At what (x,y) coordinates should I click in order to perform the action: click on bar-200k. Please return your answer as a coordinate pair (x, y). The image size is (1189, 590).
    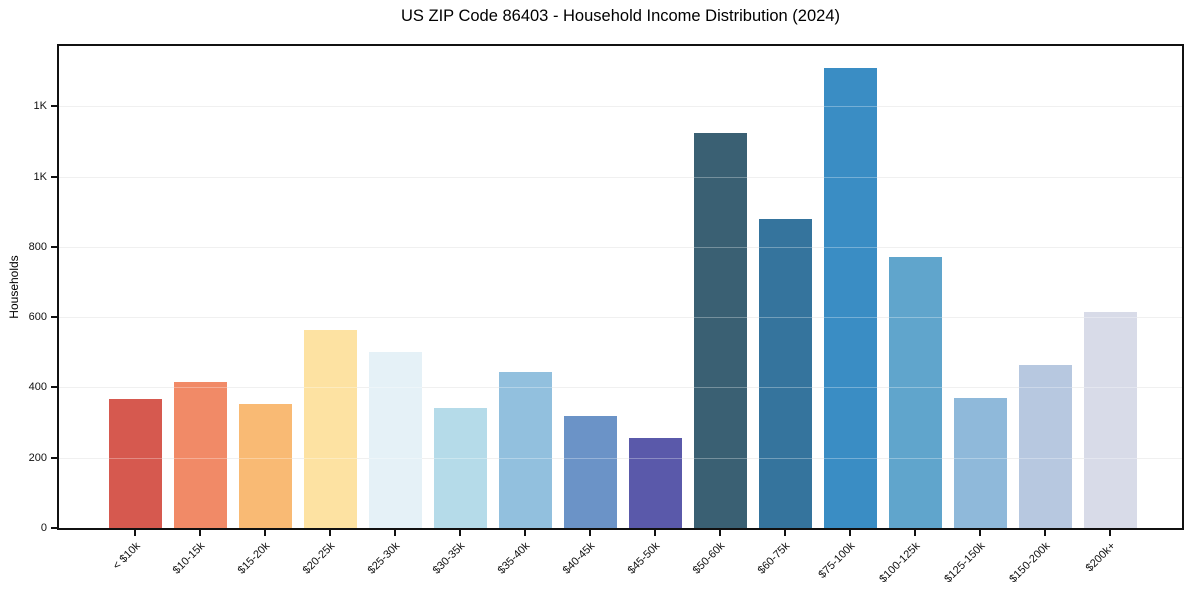
    Looking at the image, I should click on (1110, 419).